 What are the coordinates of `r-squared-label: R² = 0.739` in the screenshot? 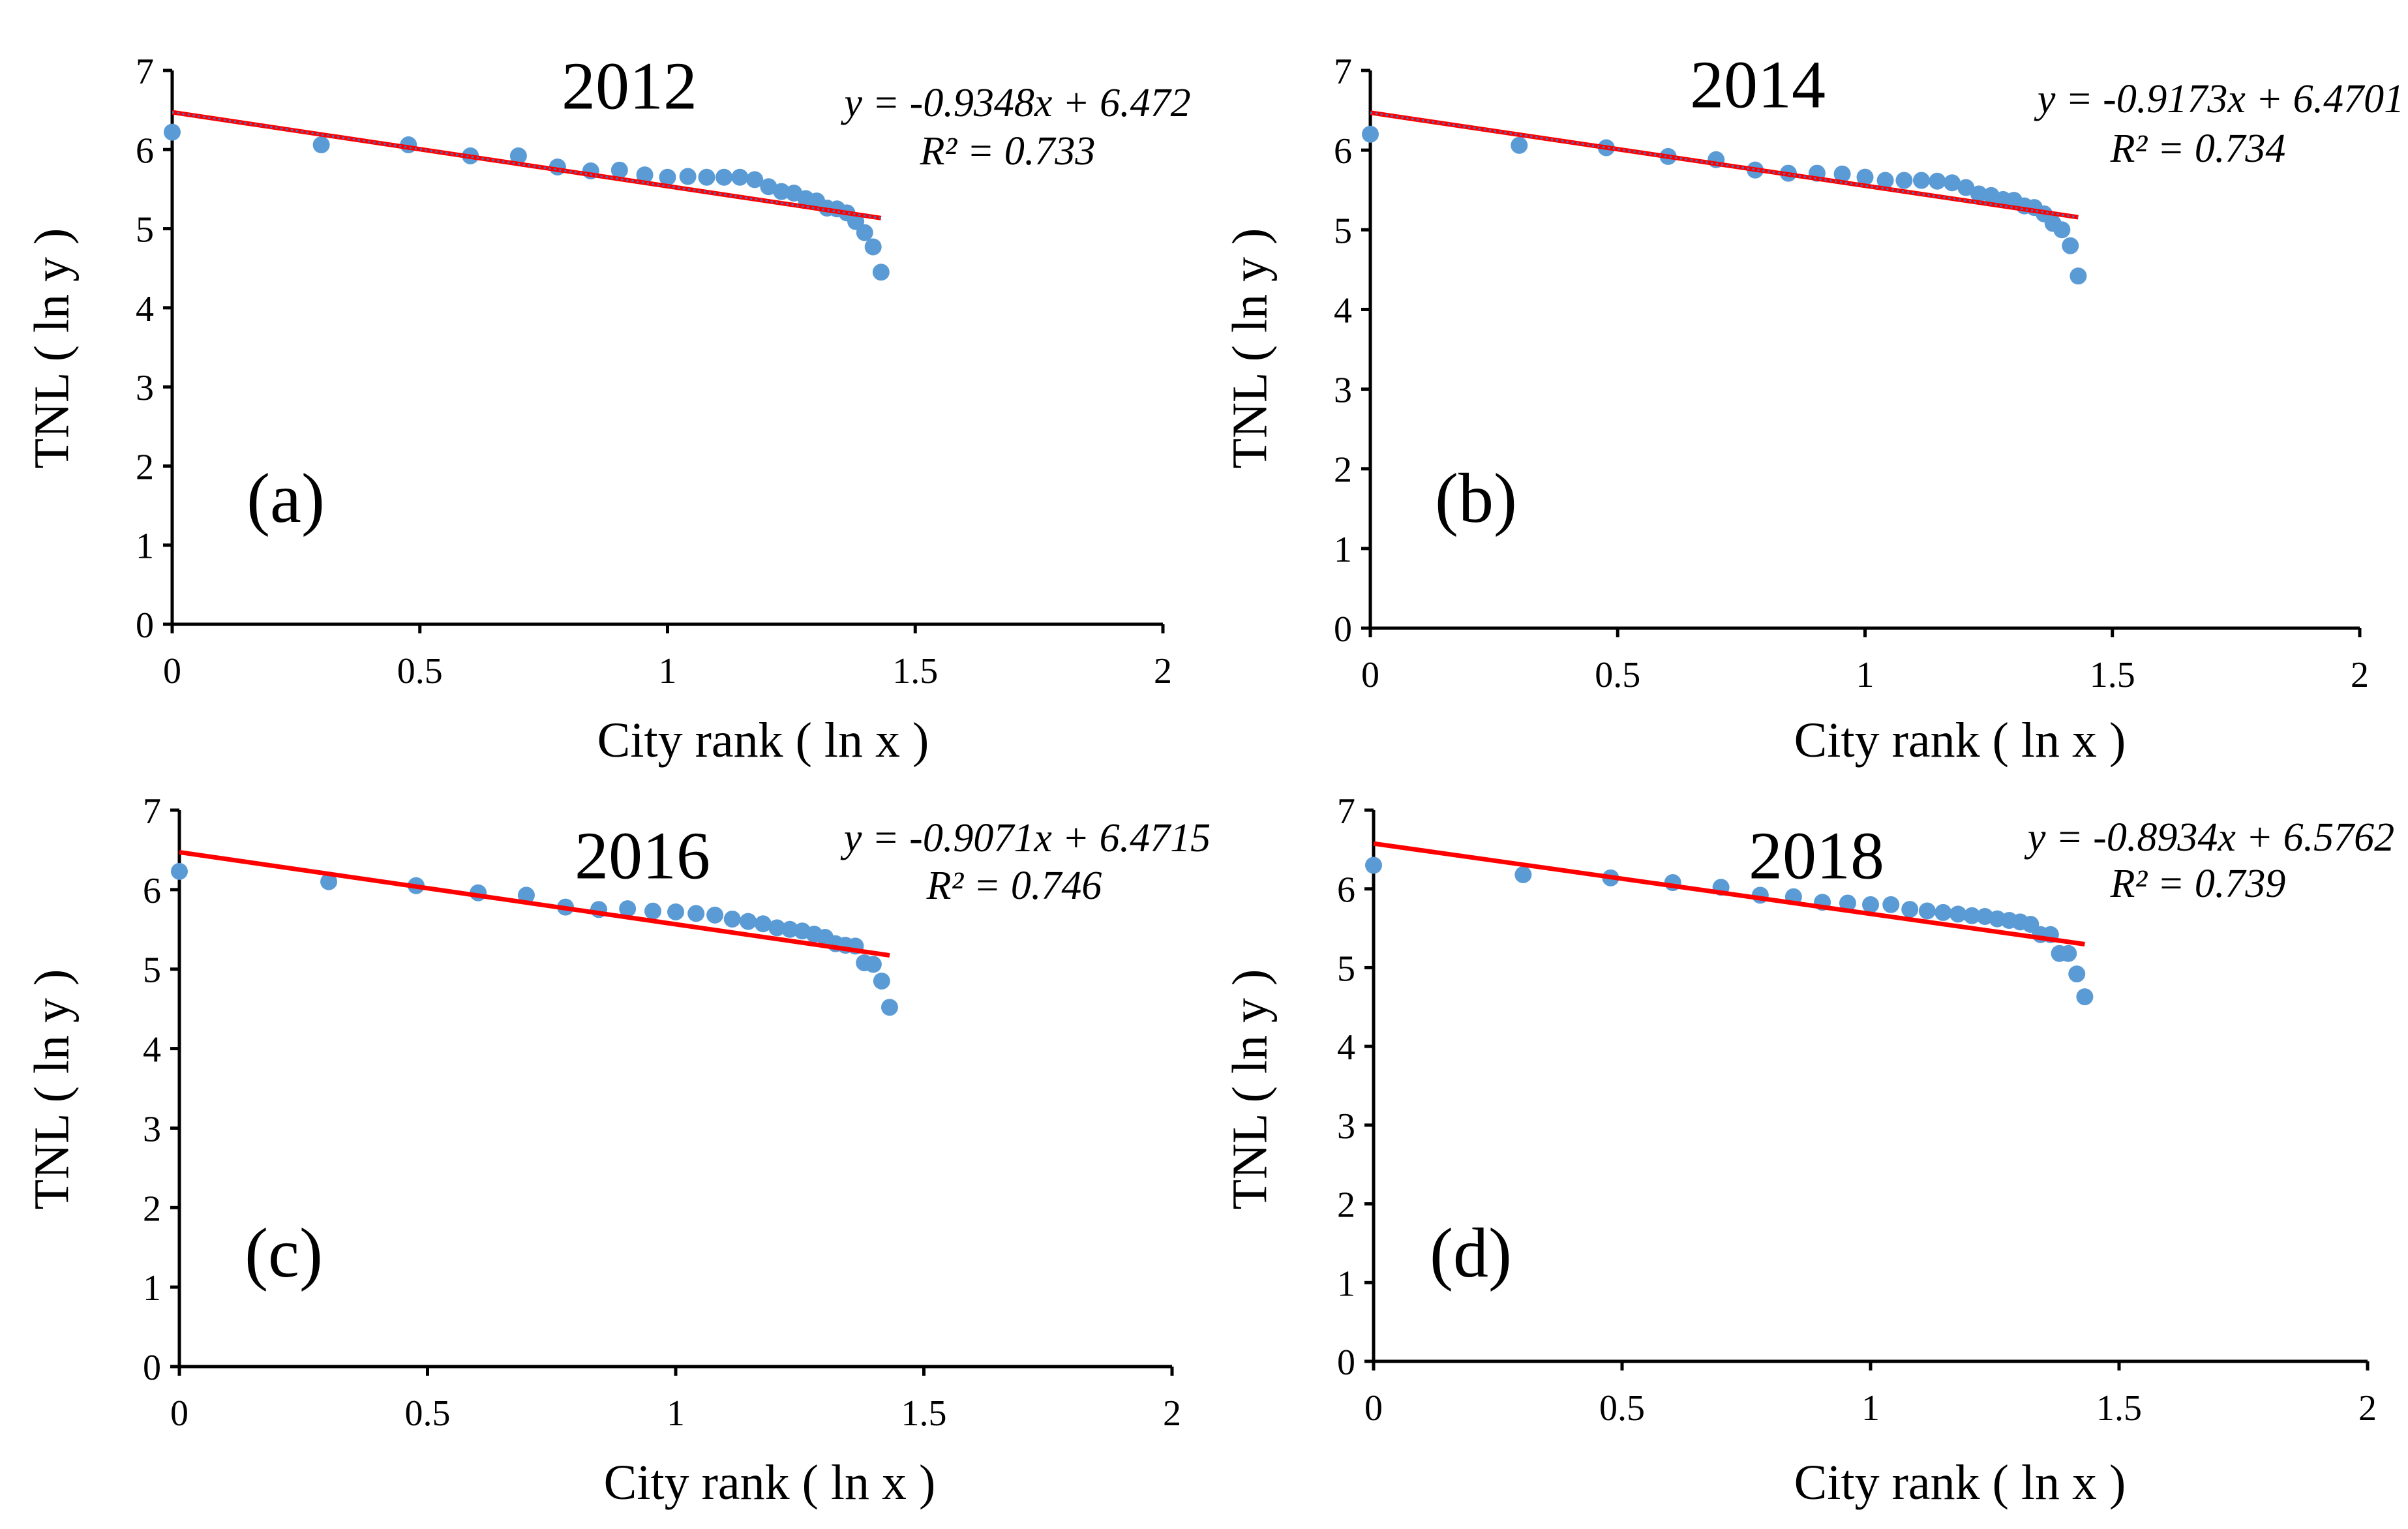 It's located at (2198, 884).